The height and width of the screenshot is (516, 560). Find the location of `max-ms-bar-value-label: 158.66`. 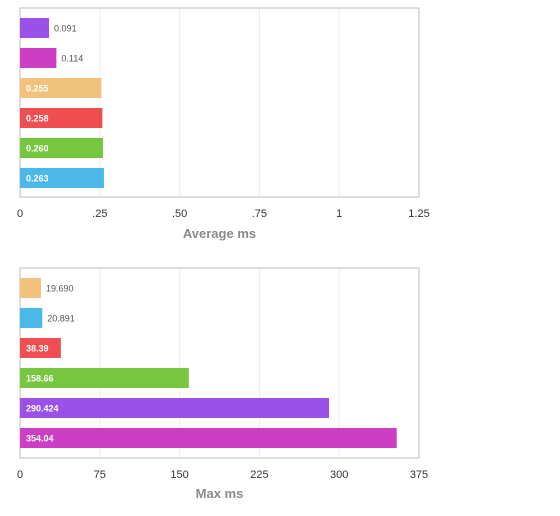

max-ms-bar-value-label: 158.66 is located at coordinates (40, 379).